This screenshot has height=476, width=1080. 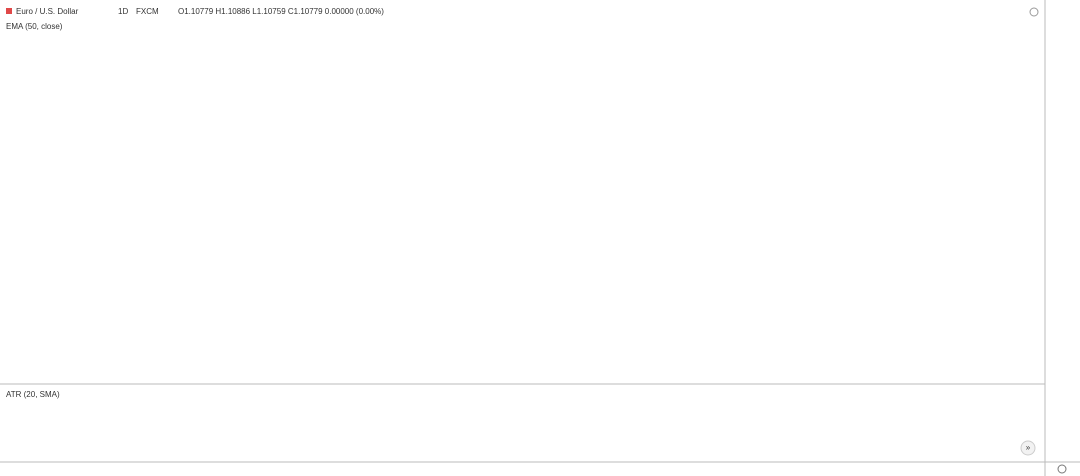 I want to click on scroll-button, so click(x=1028, y=448).